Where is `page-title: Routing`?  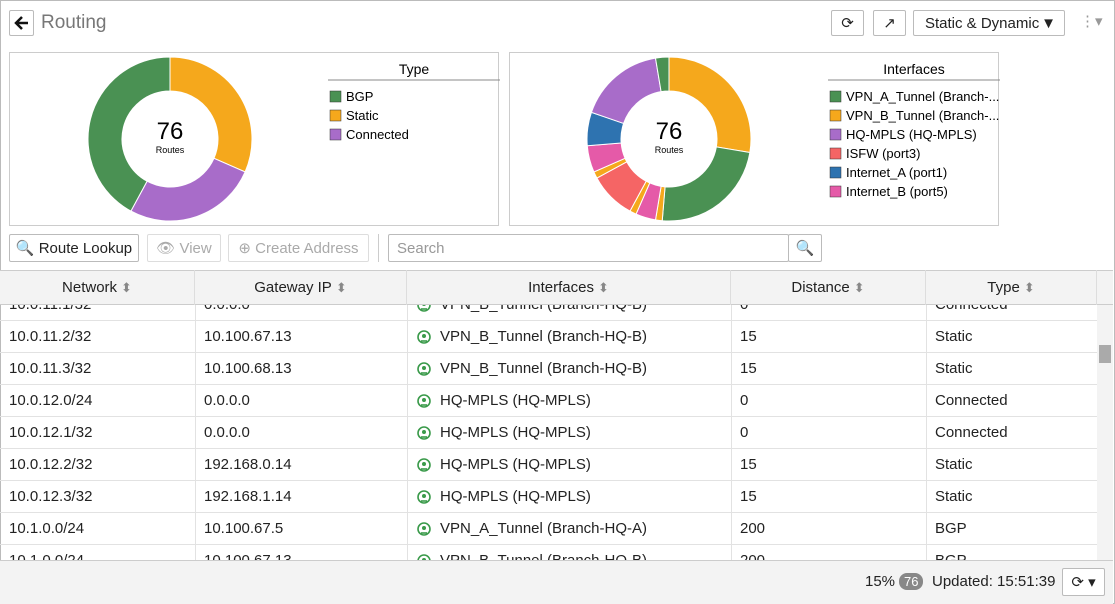
page-title: Routing is located at coordinates (74, 22).